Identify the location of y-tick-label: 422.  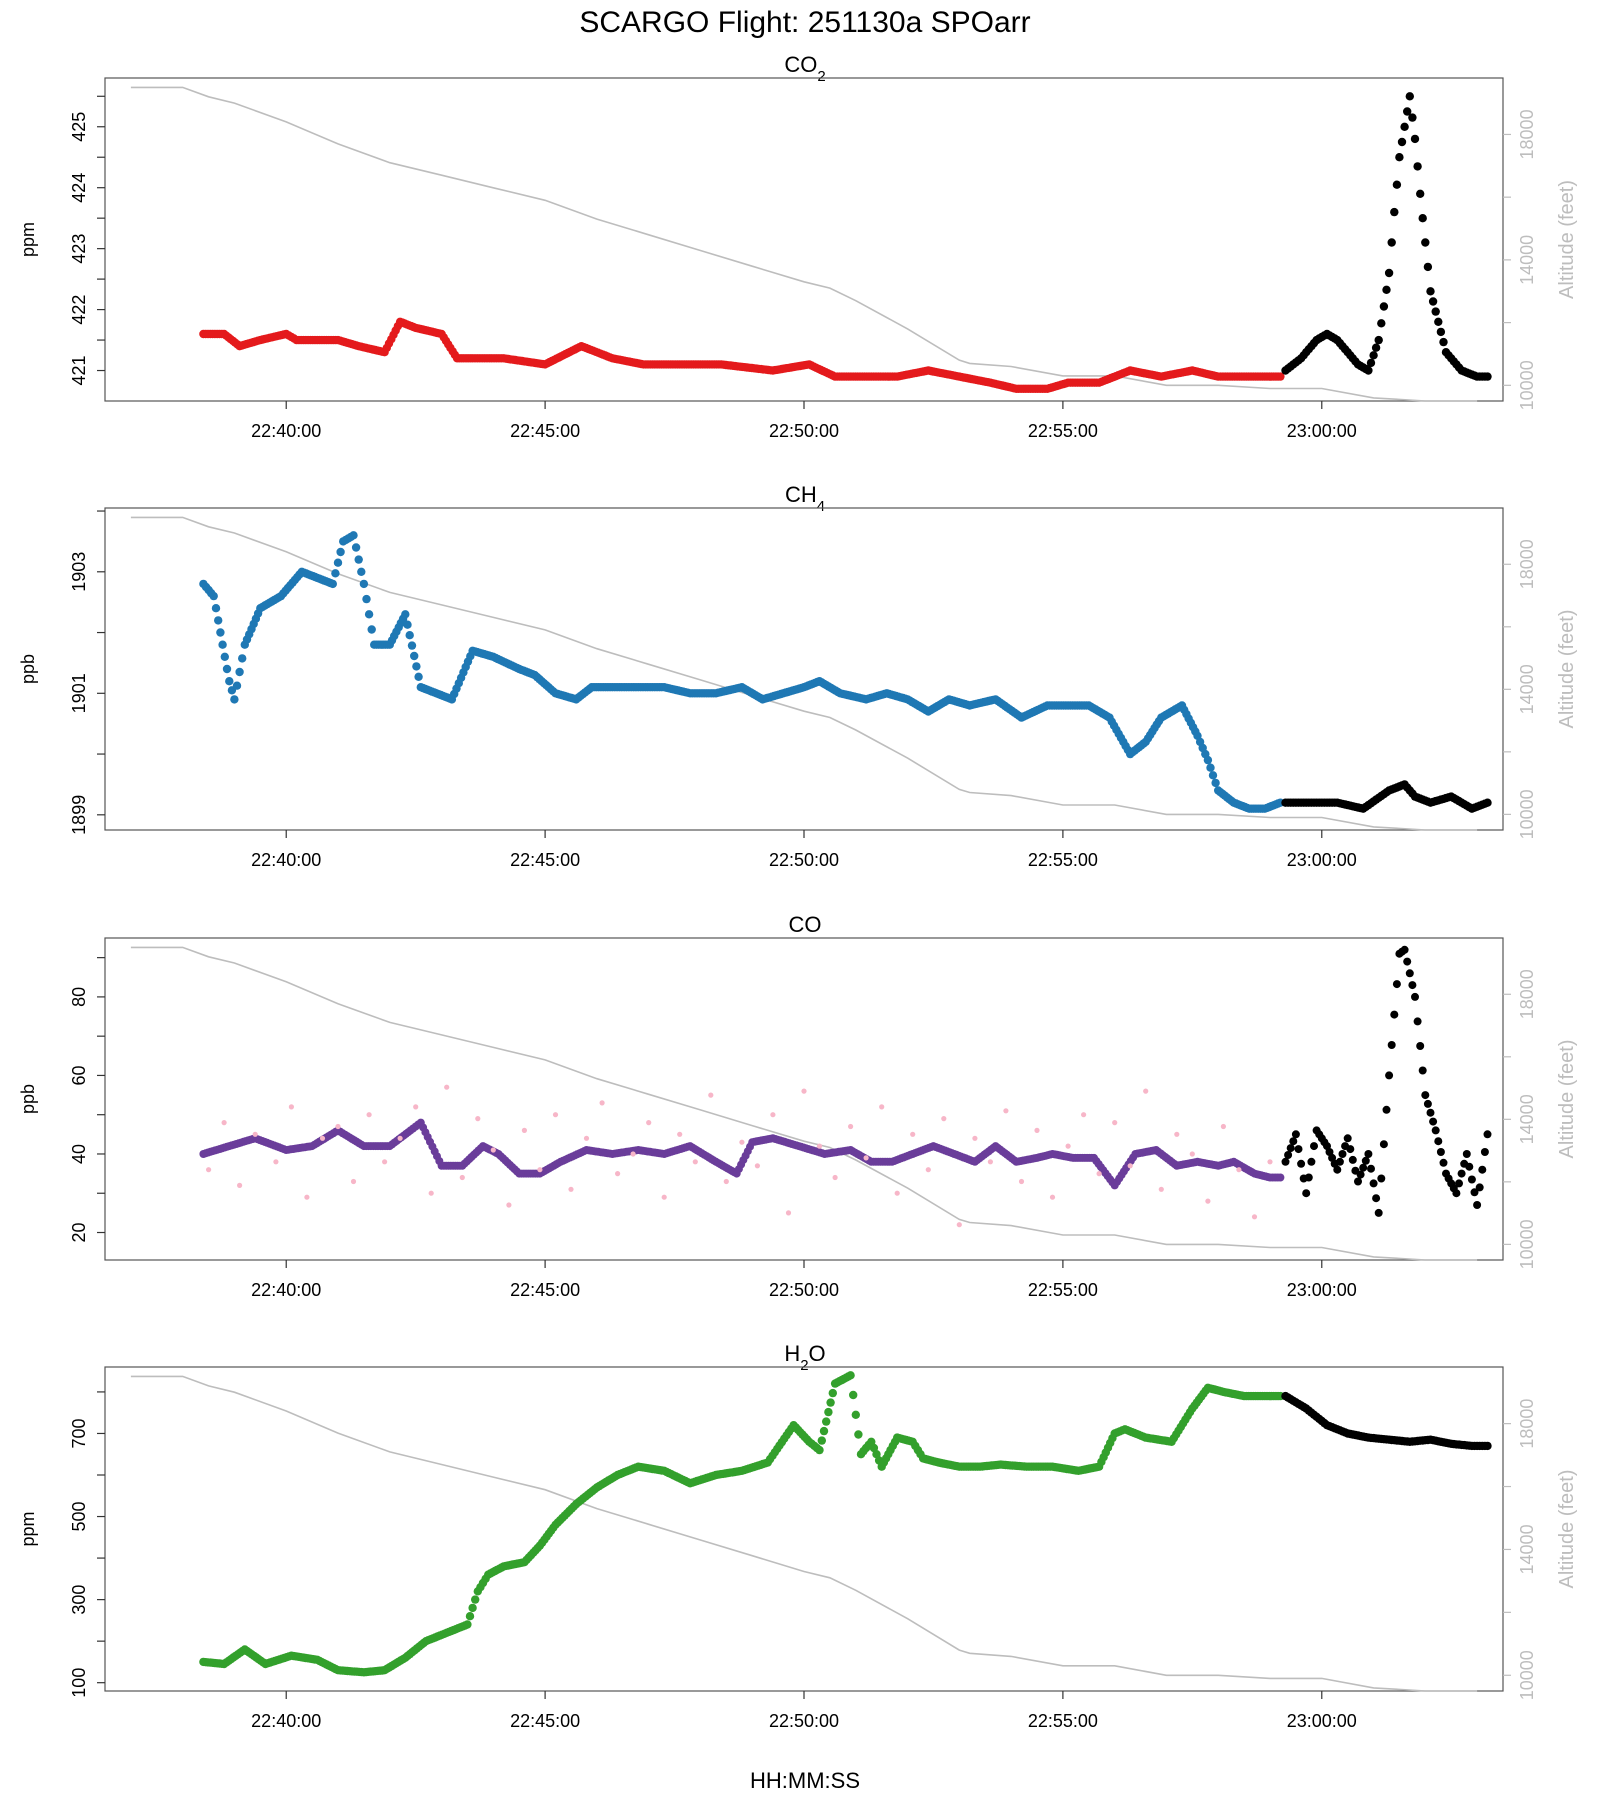
(79, 310).